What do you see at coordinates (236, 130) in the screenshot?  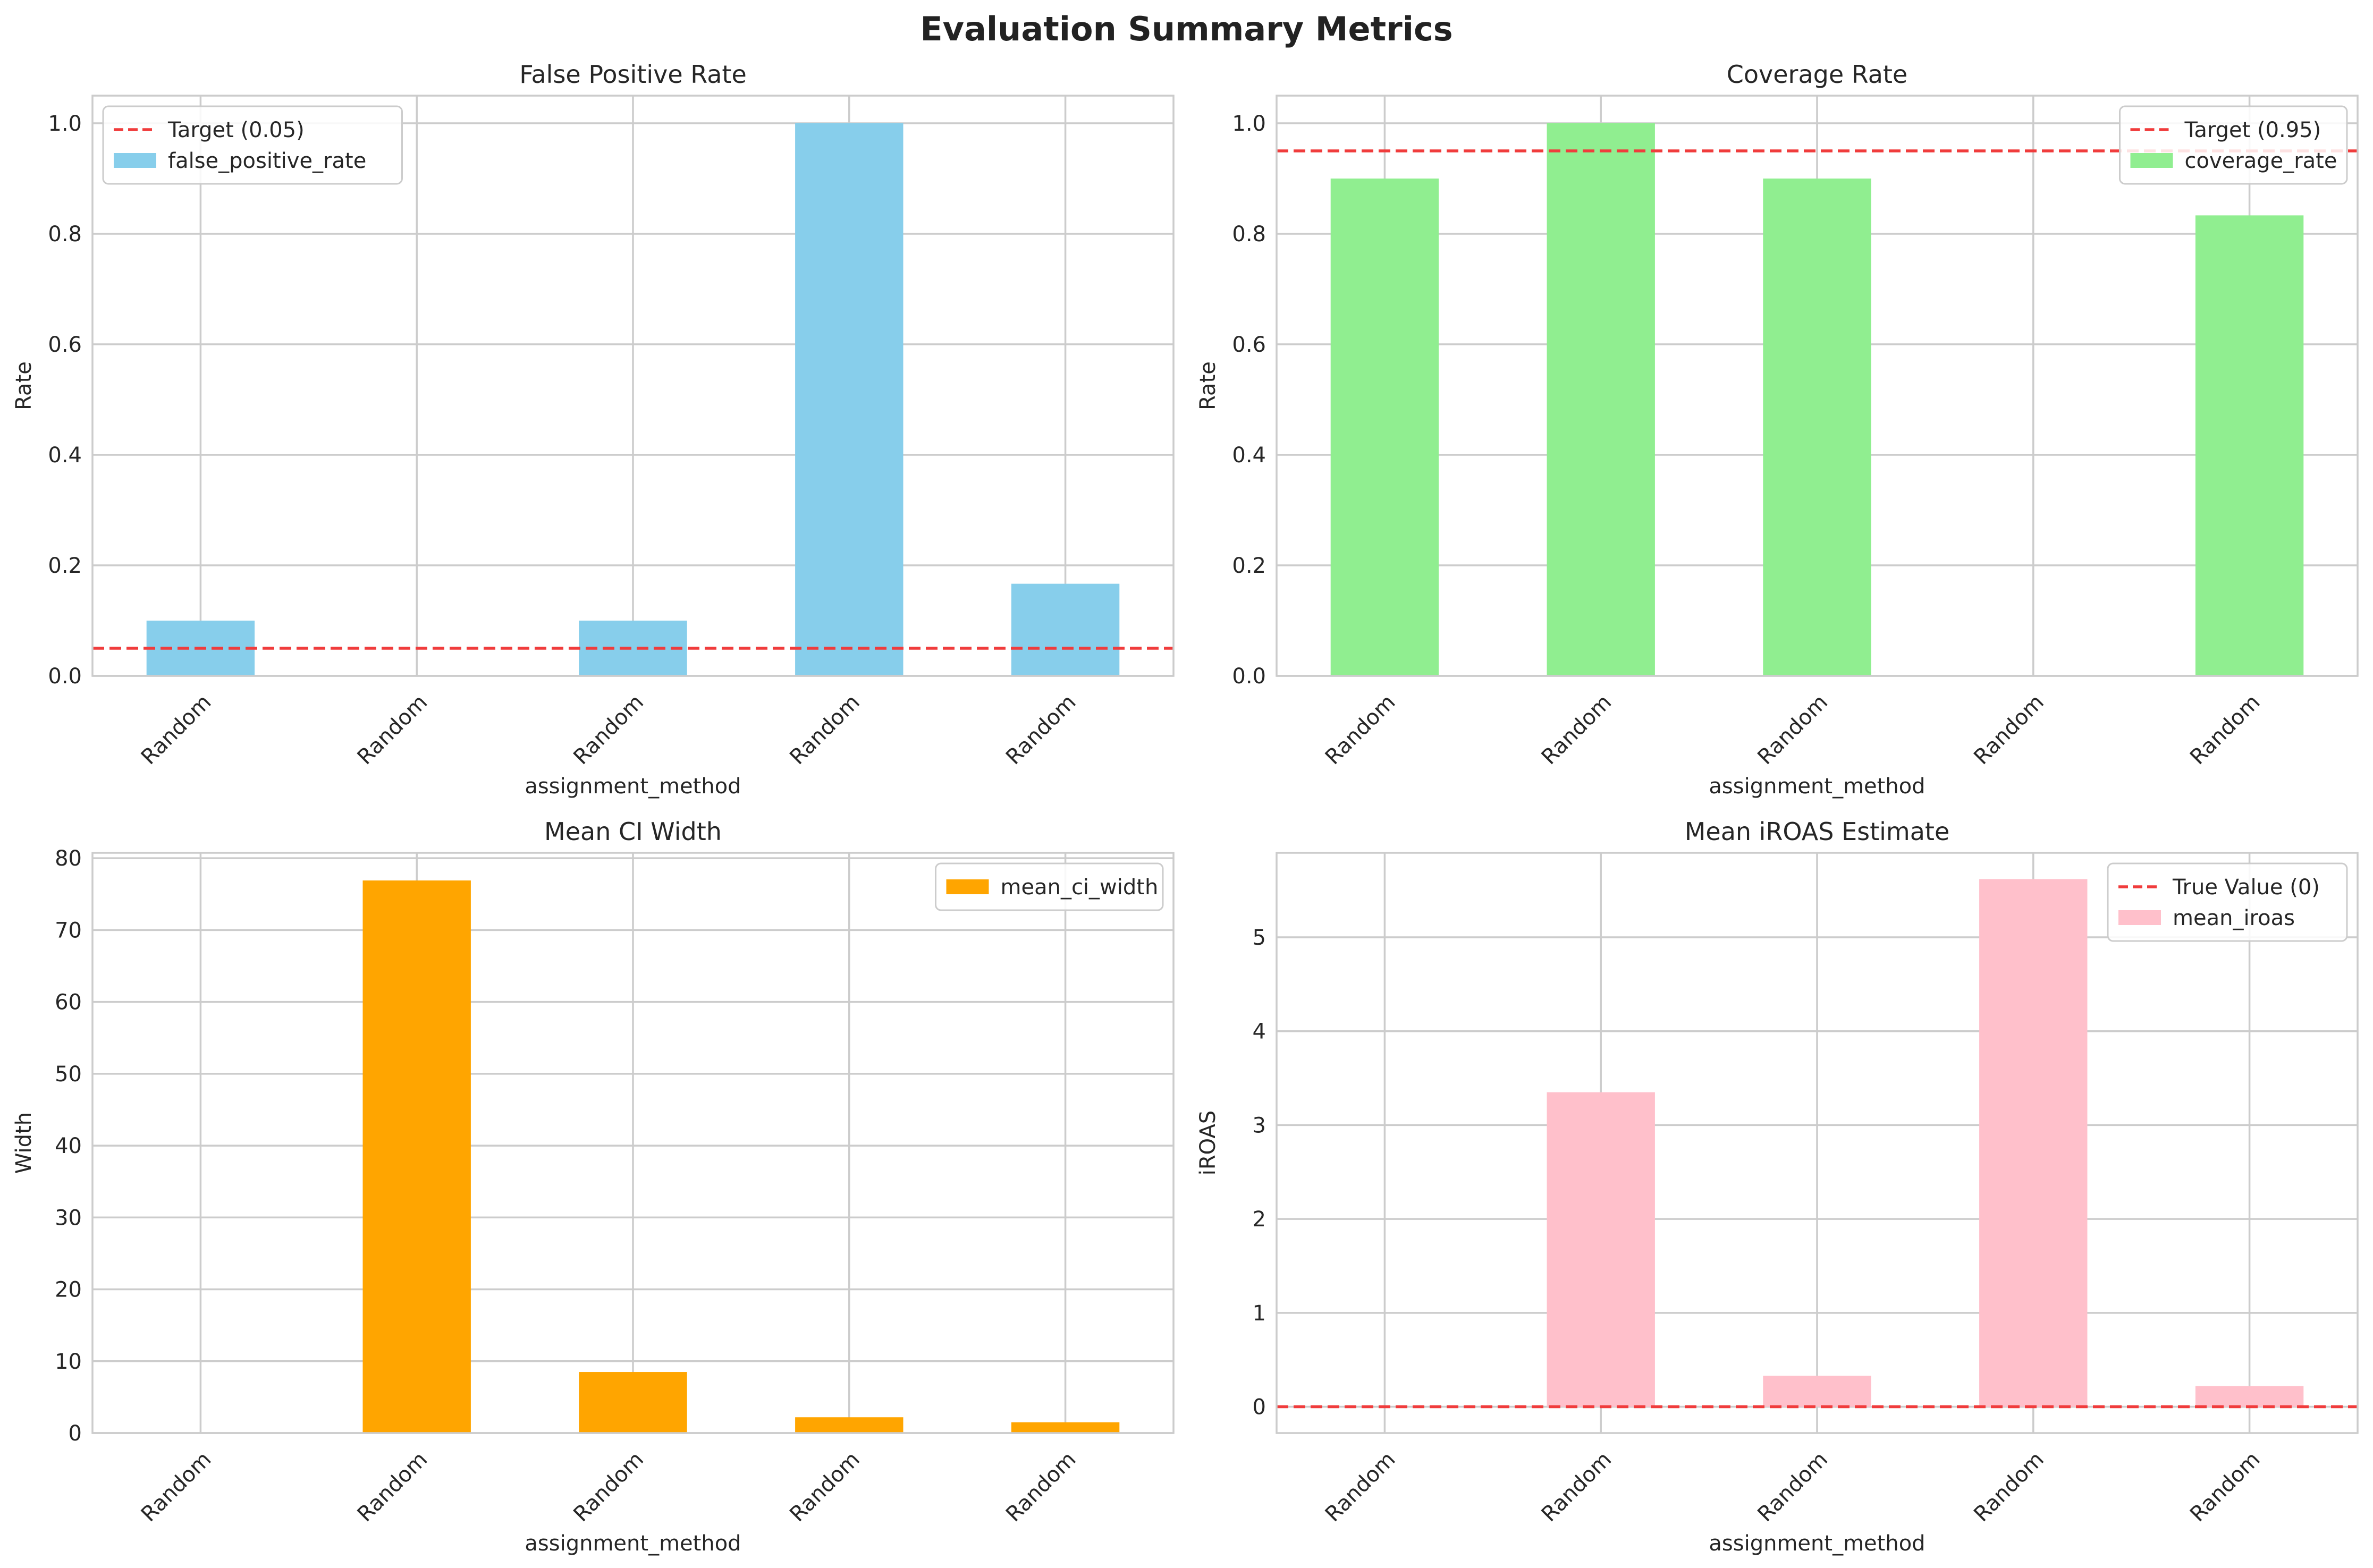 I see `legend-label: Target (0.05)` at bounding box center [236, 130].